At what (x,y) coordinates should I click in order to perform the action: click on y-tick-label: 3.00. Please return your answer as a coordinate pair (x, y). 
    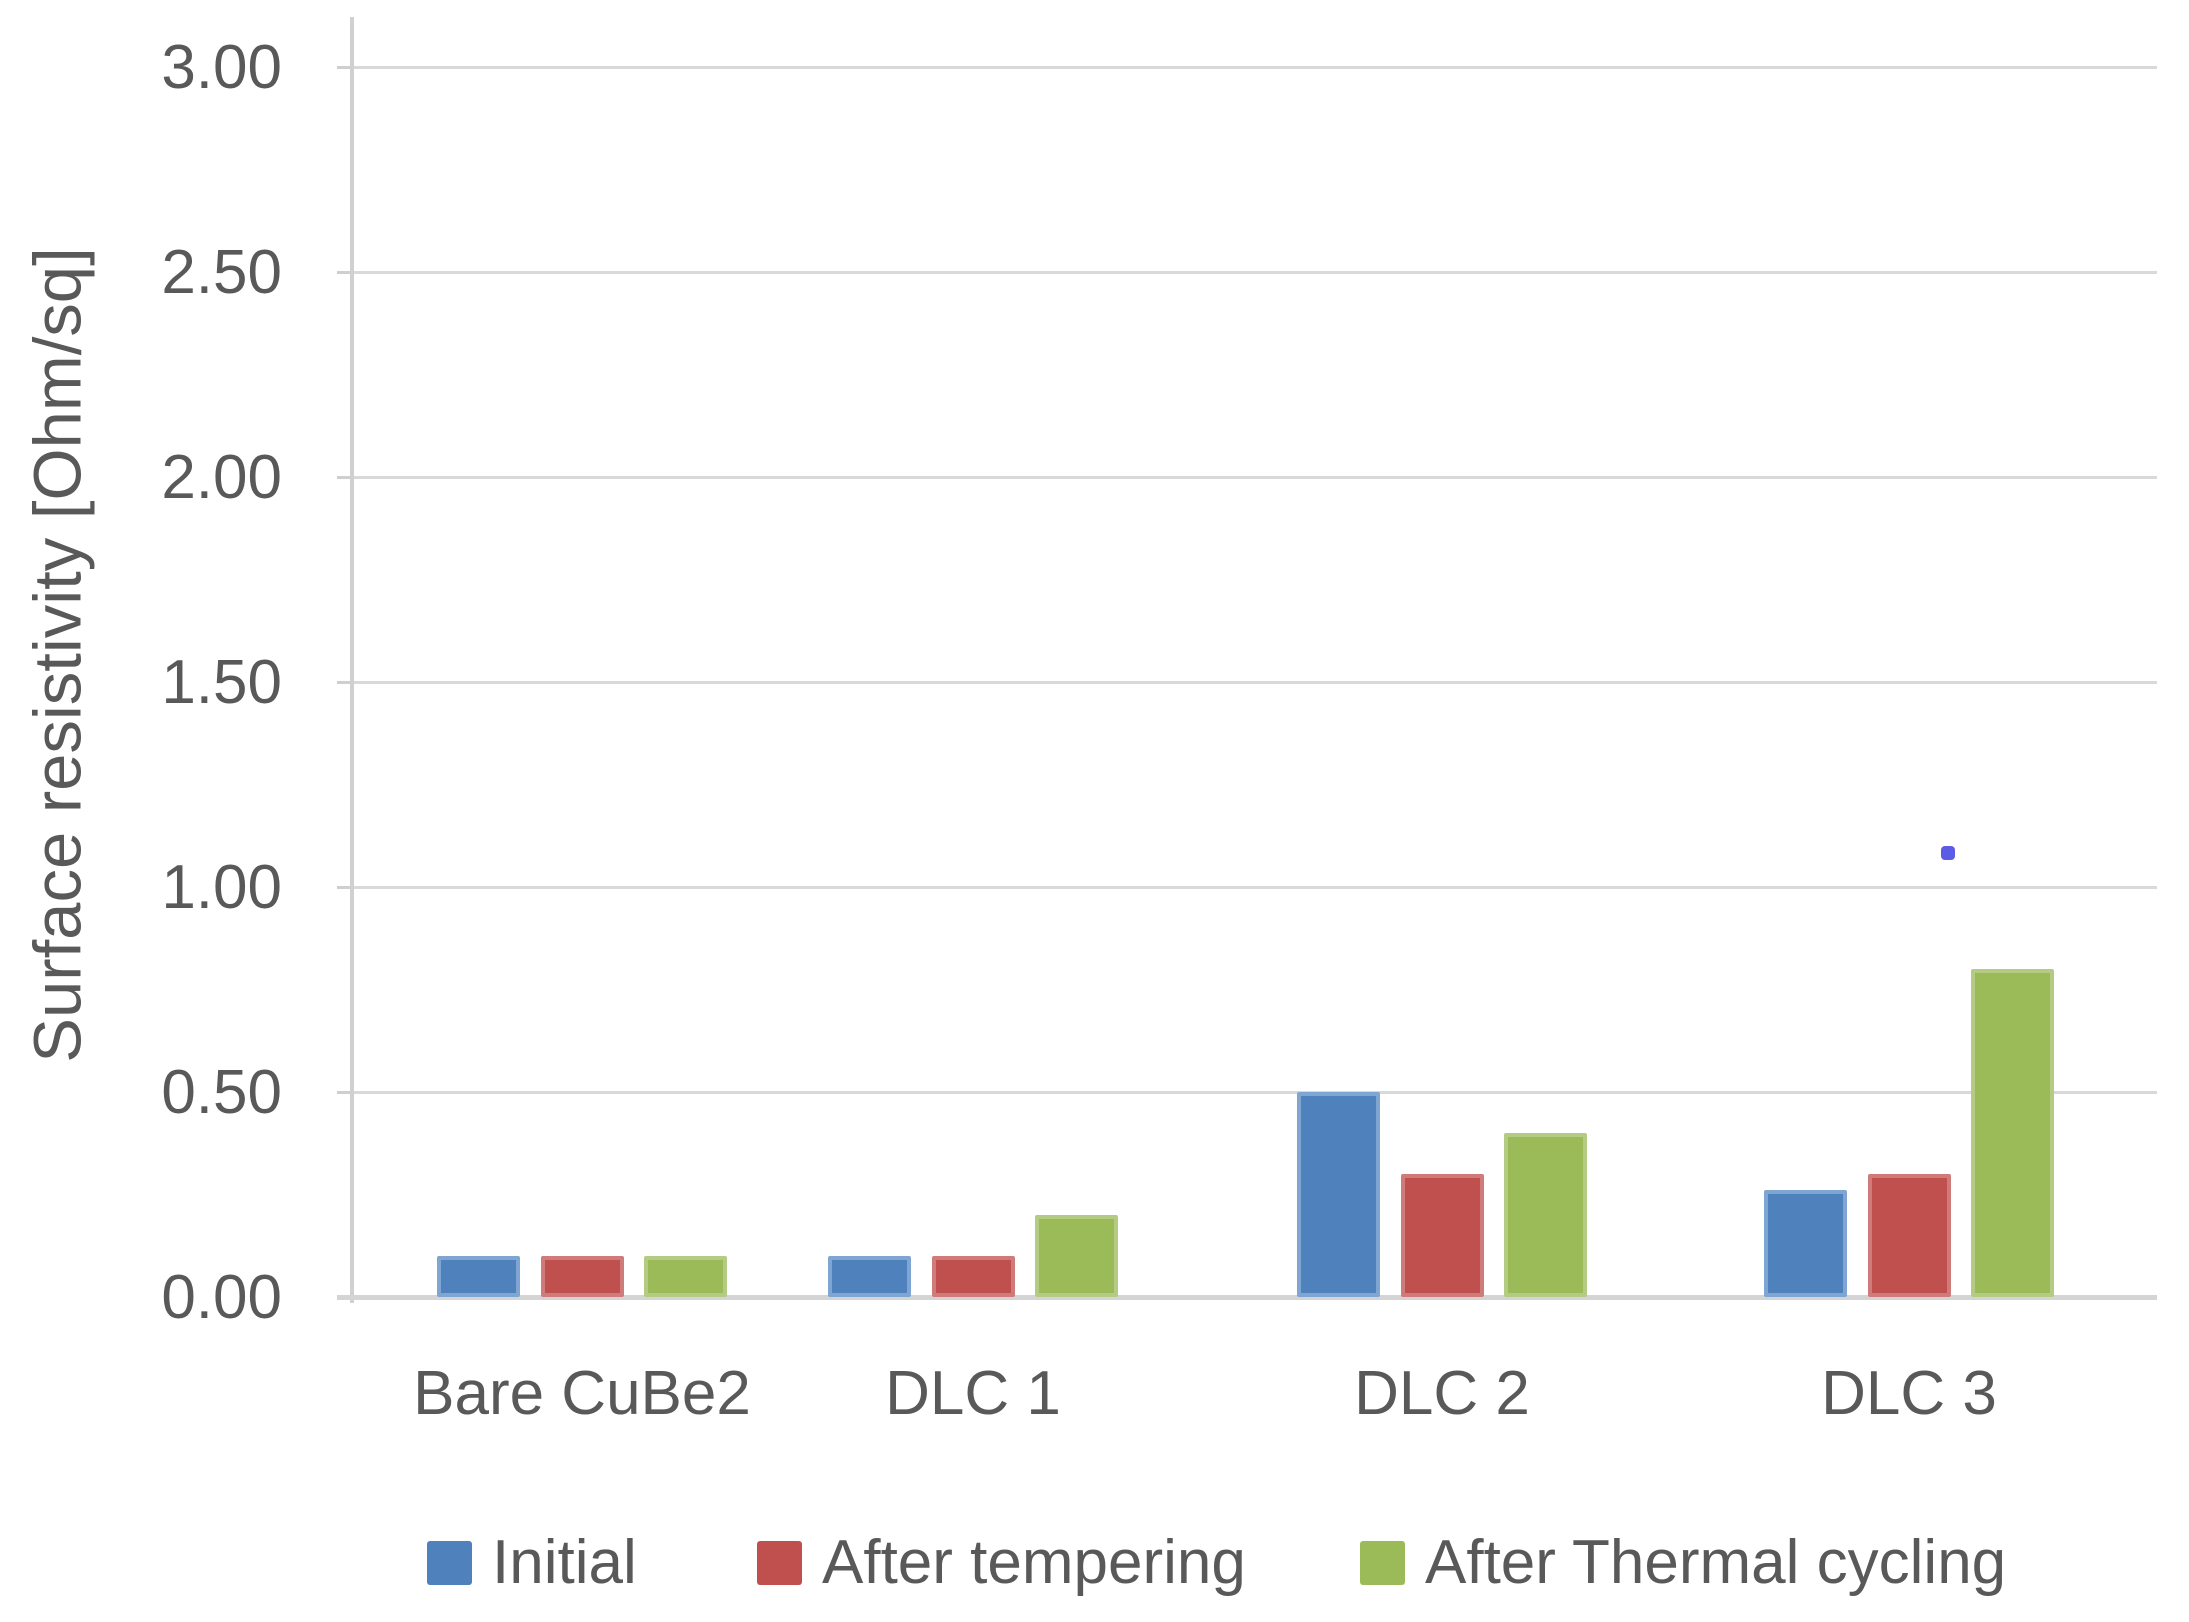
    Looking at the image, I should click on (221, 67).